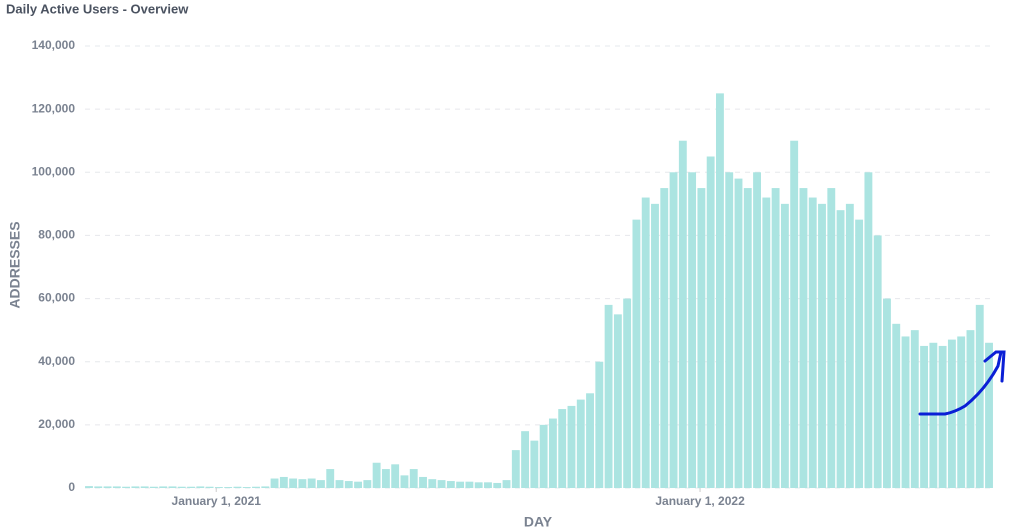 This screenshot has height=528, width=1011. What do you see at coordinates (56, 235) in the screenshot?
I see `y-tick-label: 80,000` at bounding box center [56, 235].